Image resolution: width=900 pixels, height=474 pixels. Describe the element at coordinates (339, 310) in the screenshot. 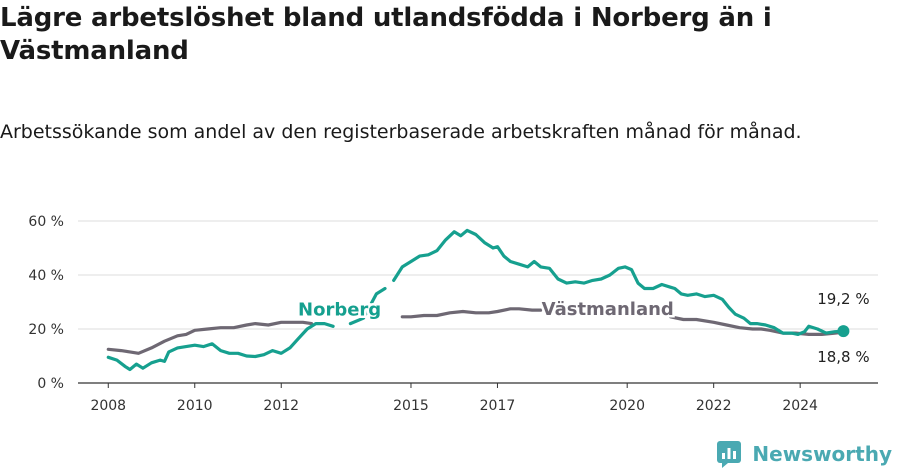

I see `series-label-norberg: Norberg` at that location.